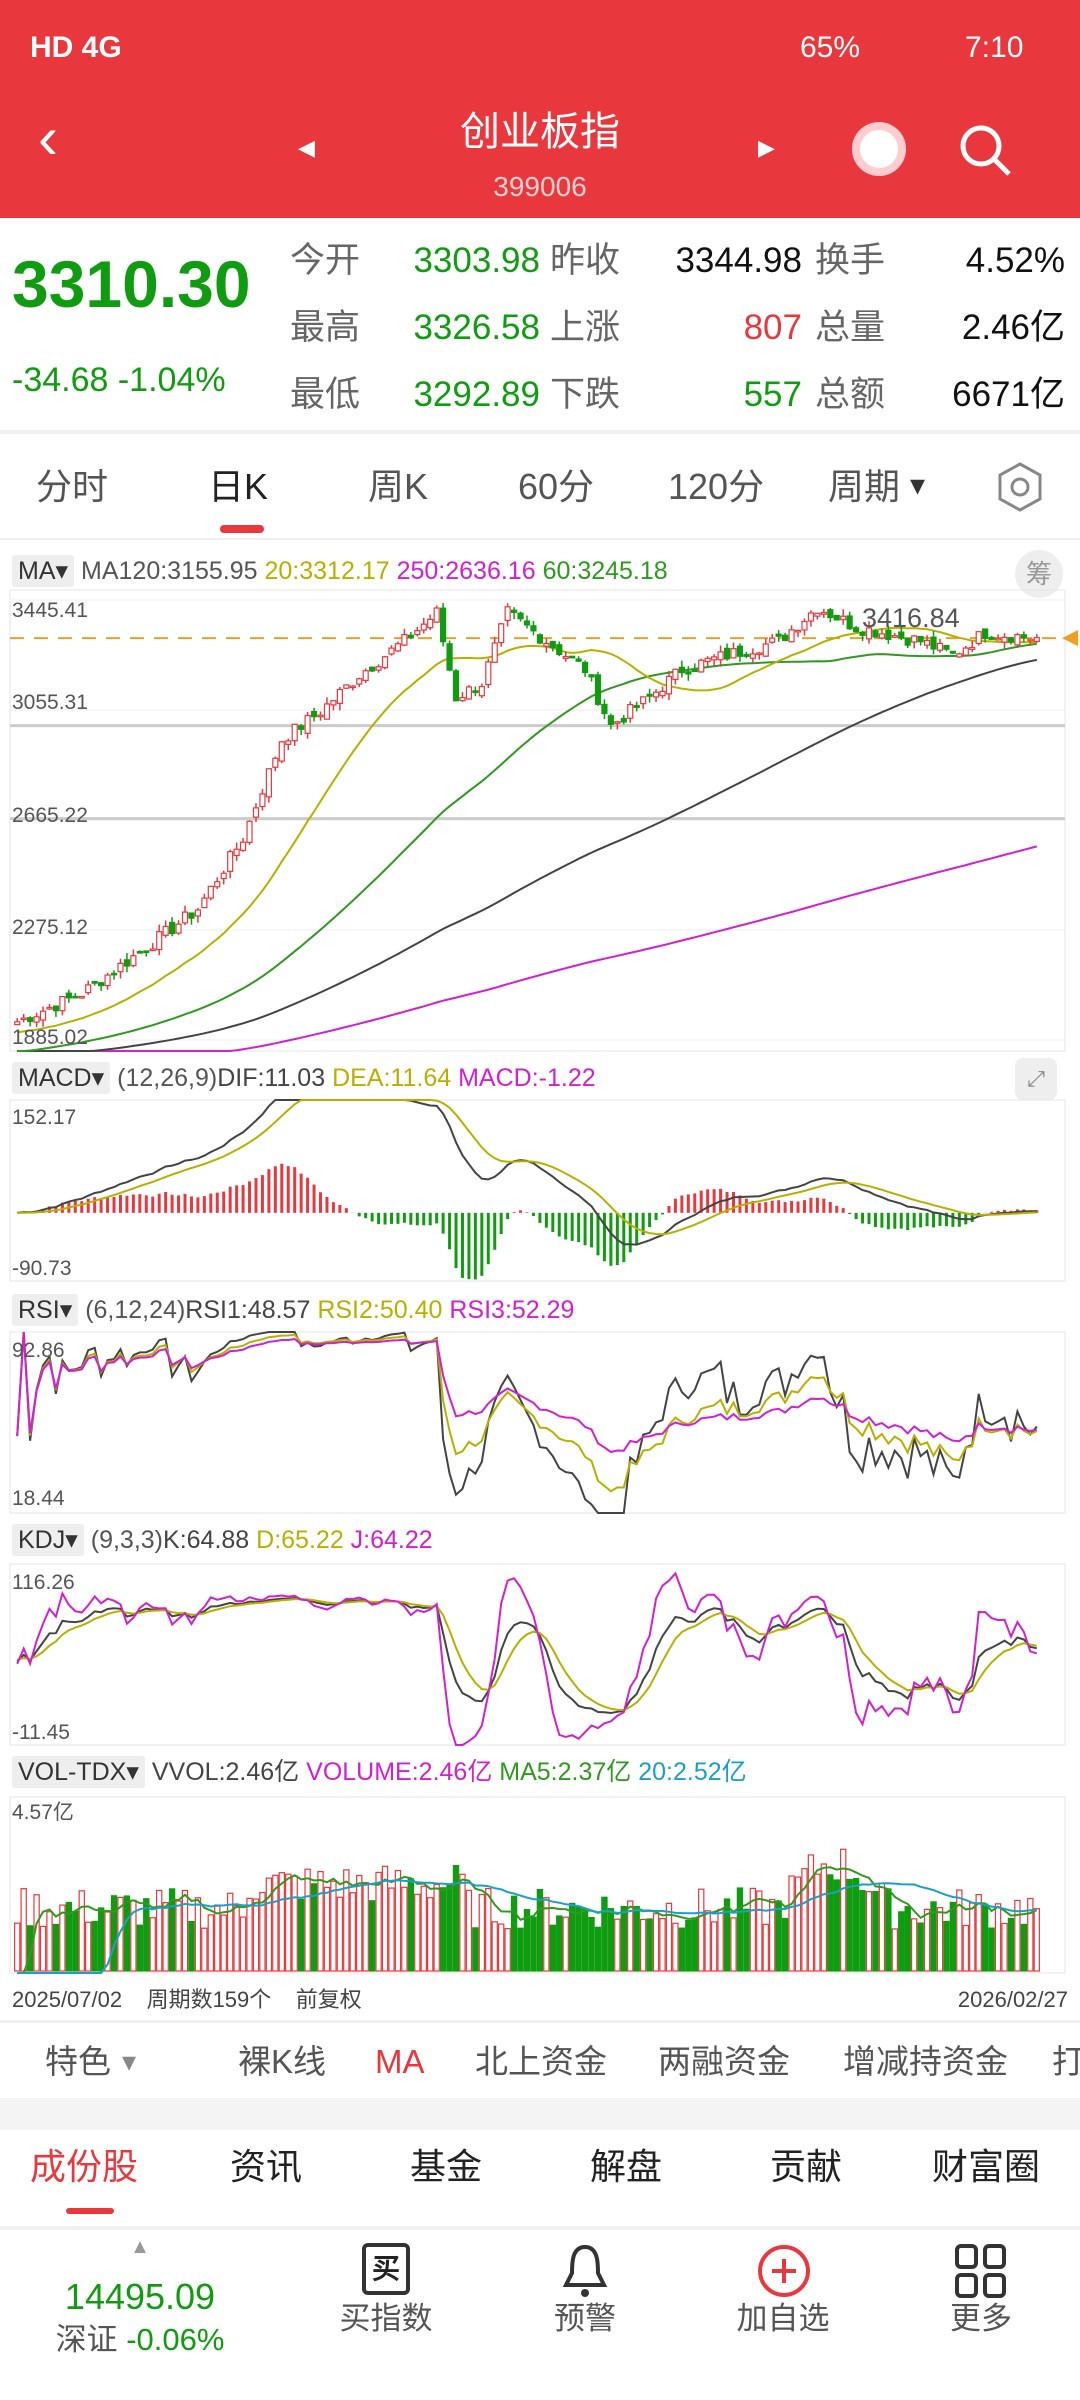 The image size is (1080, 2400). What do you see at coordinates (306, 147) in the screenshot?
I see `prev-index-icon: ◀` at bounding box center [306, 147].